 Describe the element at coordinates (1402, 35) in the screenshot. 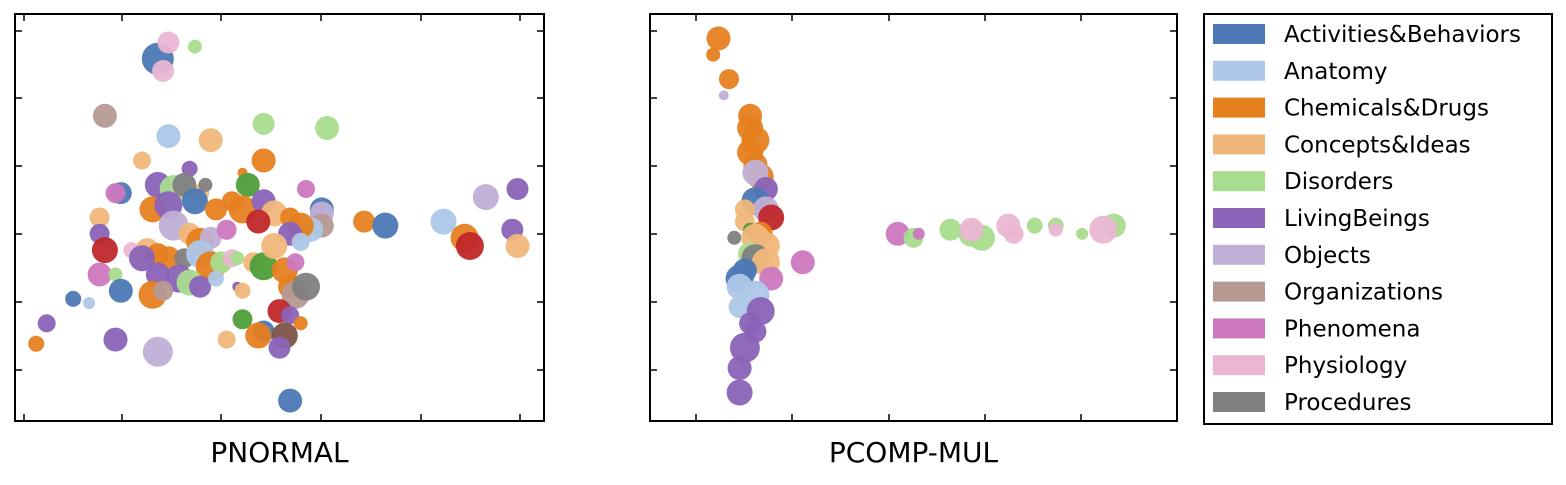

I see `legend-label: Activities&Behaviors` at that location.